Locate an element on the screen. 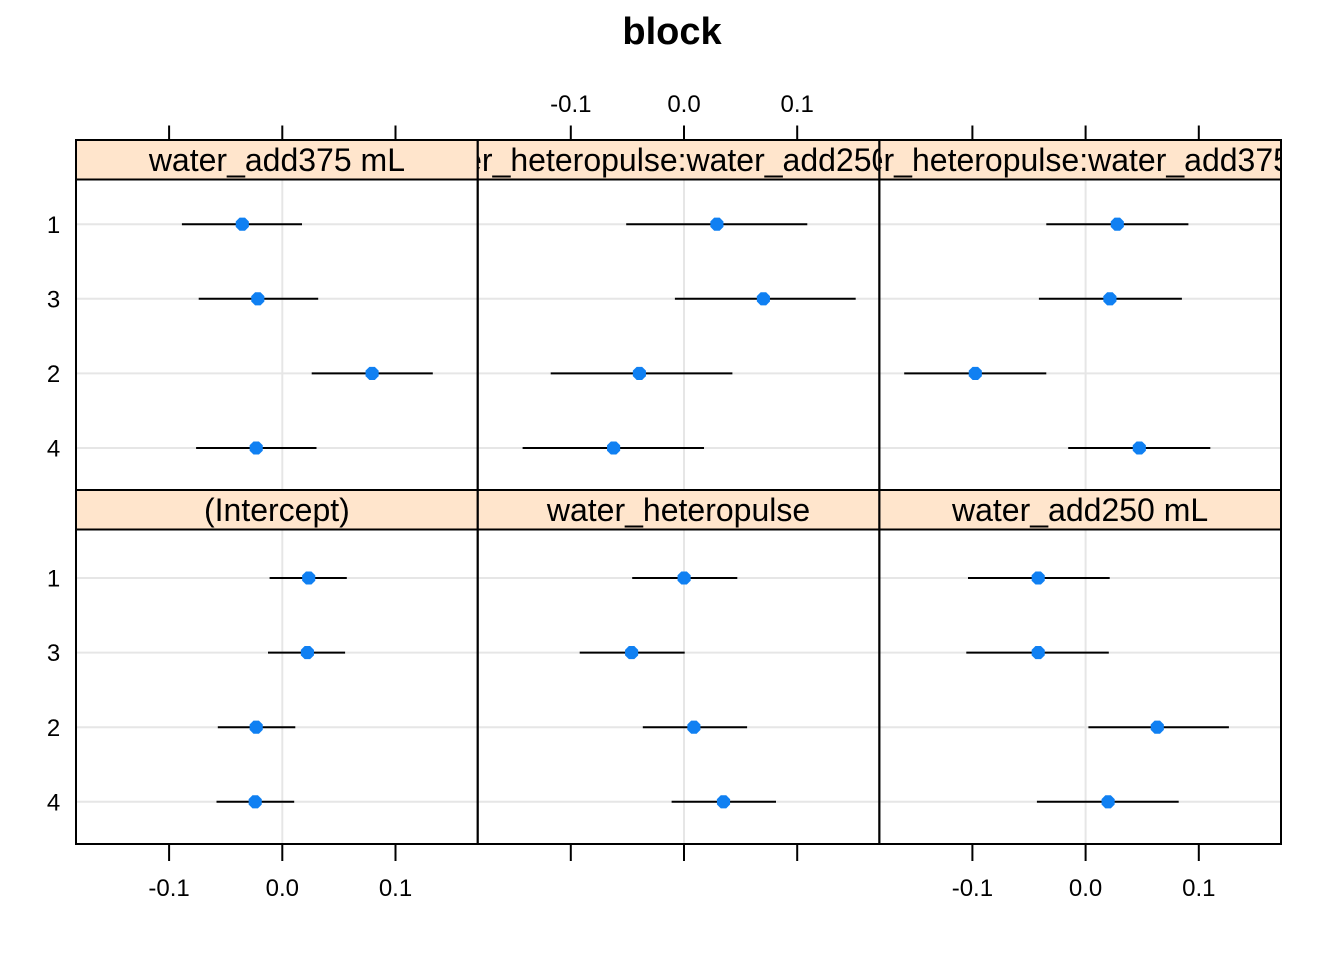 The image size is (1344, 965). svg-text: (Intercept) is located at coordinates (277, 510).